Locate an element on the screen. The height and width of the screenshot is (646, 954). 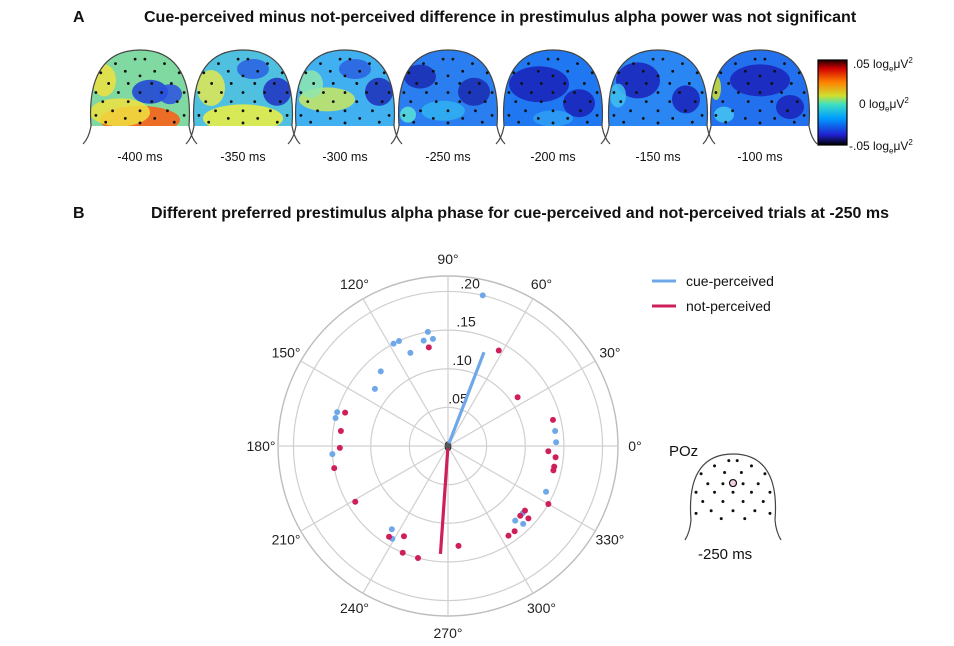
colorbar-top-label: .05 logeμV2 is located at coordinates (883, 64).